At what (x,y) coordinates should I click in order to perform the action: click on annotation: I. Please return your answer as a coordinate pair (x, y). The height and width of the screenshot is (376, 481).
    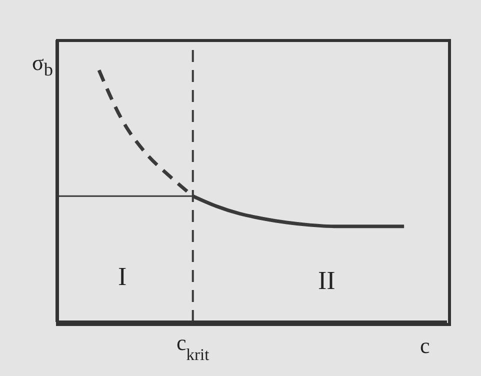
    Looking at the image, I should click on (122, 277).